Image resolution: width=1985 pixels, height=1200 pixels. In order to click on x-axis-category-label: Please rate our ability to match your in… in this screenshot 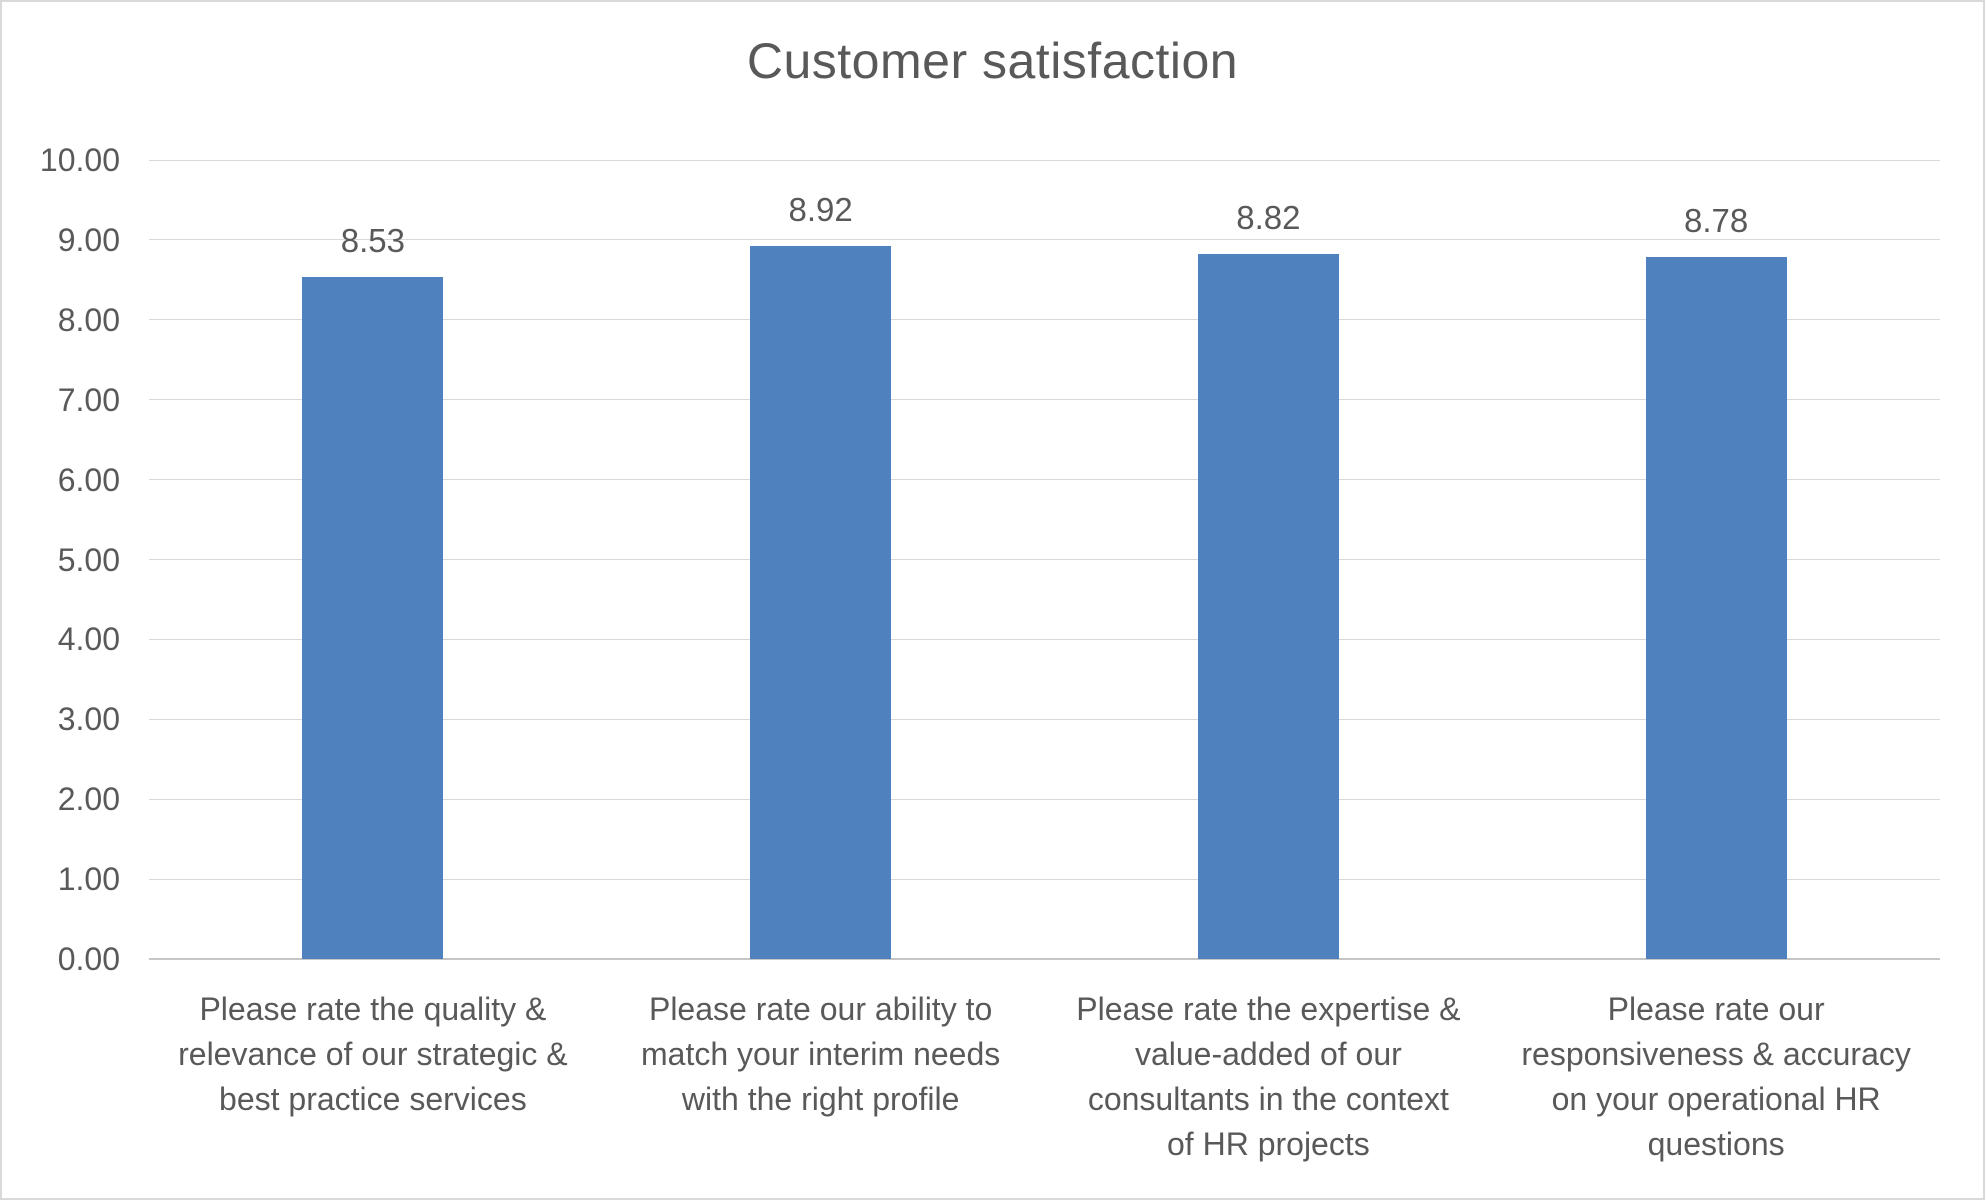, I will do `click(820, 1054)`.